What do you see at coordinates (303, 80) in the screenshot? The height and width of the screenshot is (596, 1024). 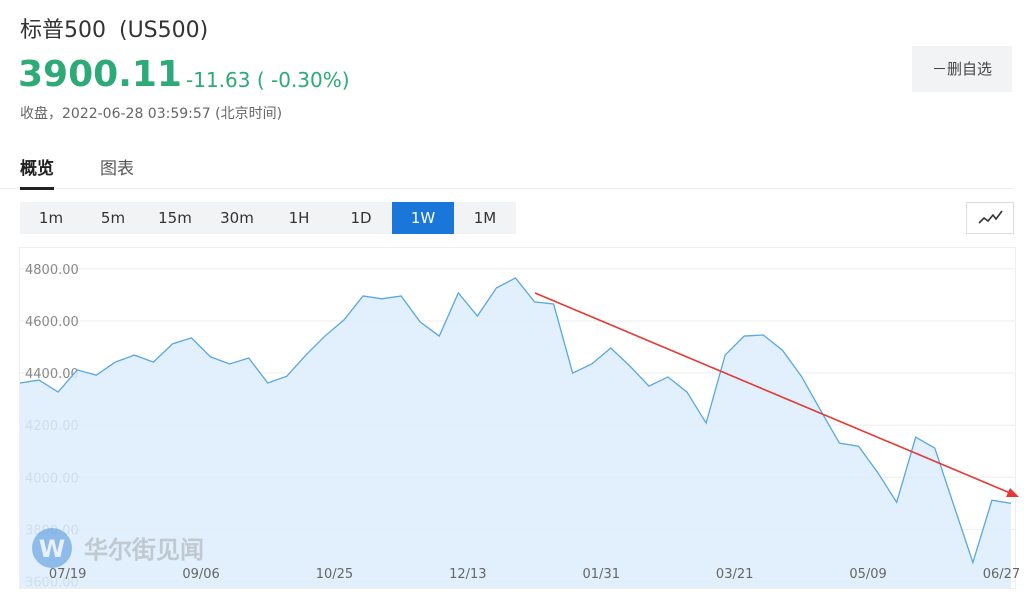 I see `change-pct: ( -0.30%)` at bounding box center [303, 80].